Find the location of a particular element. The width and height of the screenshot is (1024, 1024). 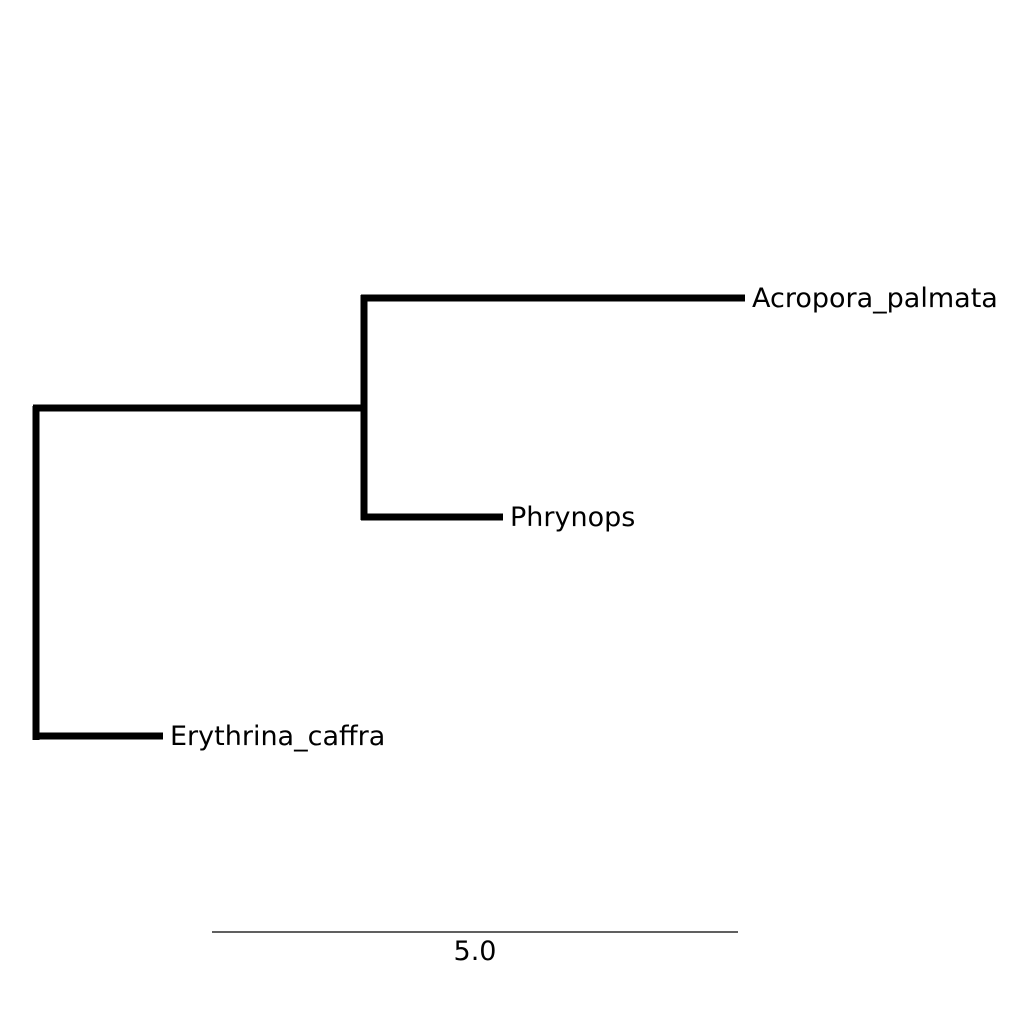

taxon-label-phrynops: Phrynops is located at coordinates (572, 517).